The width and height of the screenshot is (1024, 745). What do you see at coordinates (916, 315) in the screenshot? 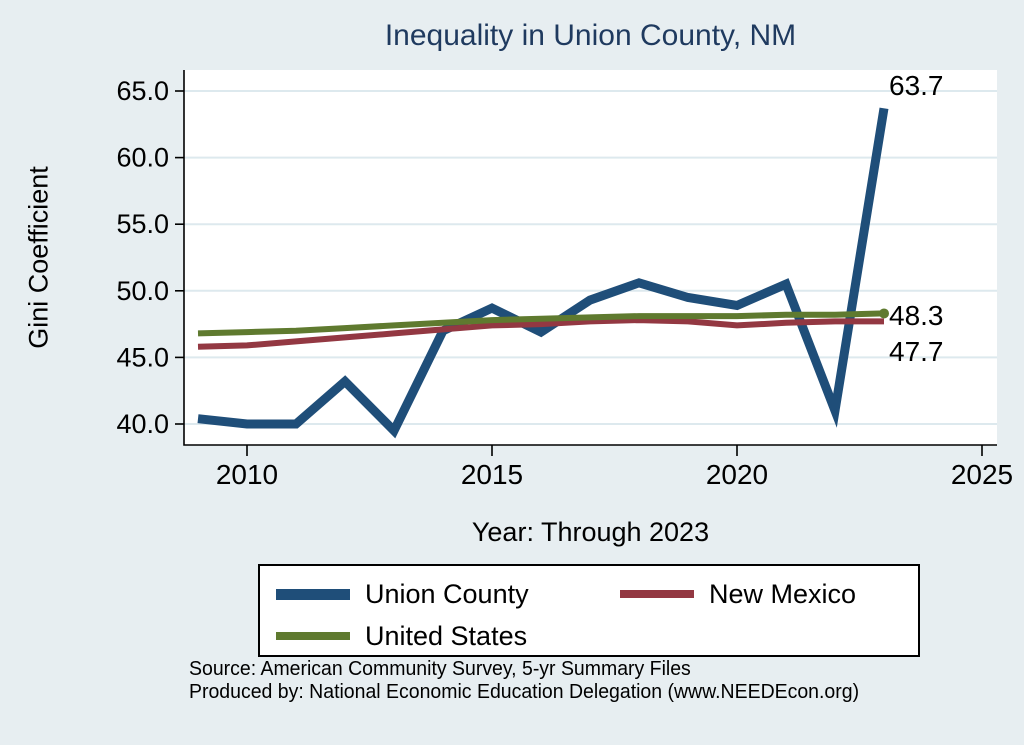
I see `united-states-end-value-label: 48.3` at bounding box center [916, 315].